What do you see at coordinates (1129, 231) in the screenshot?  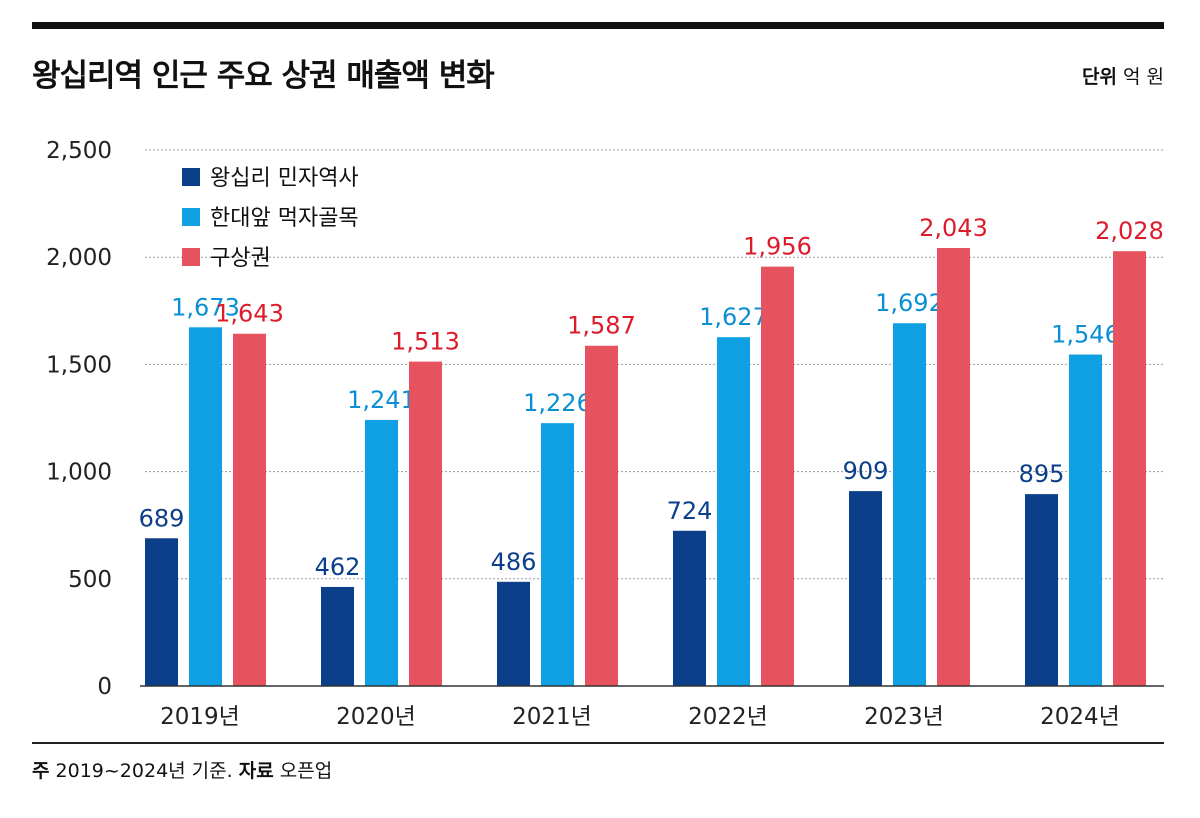 I see `data-label: 2,028` at bounding box center [1129, 231].